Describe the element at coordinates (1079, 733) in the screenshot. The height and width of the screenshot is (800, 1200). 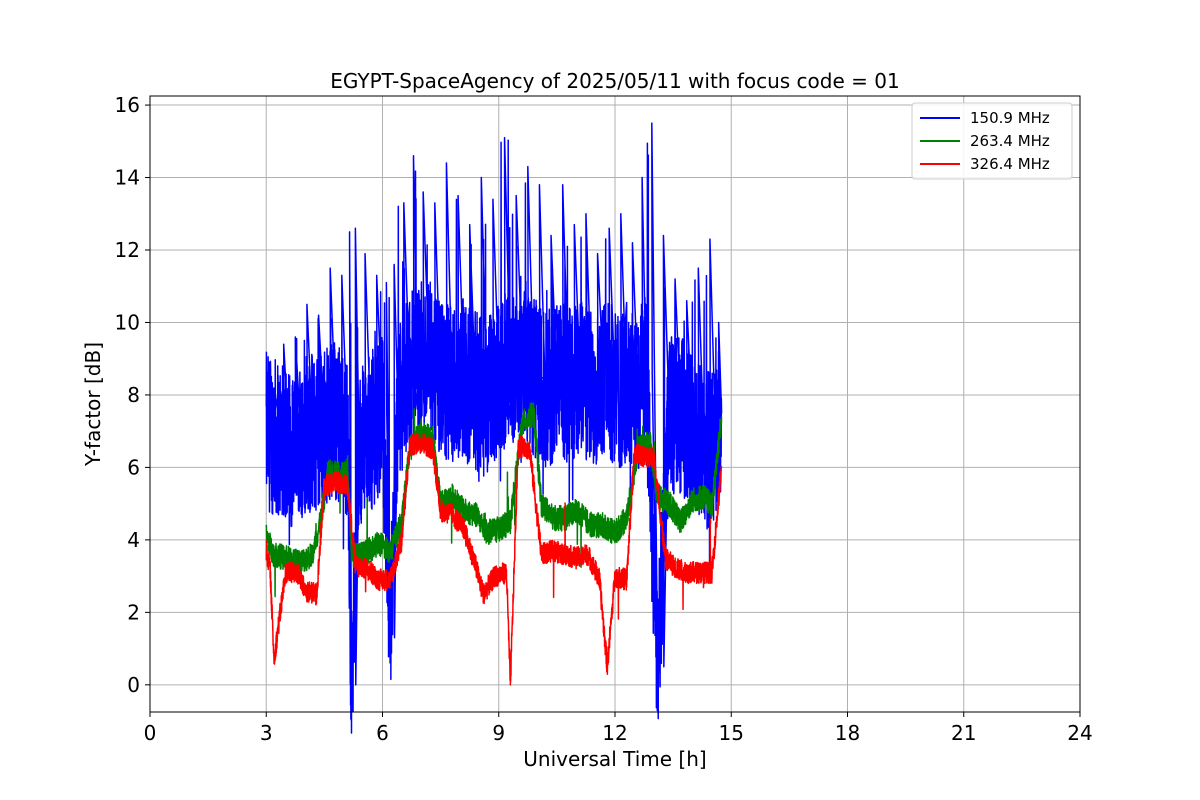
I see `x-tick-label: 24` at that location.